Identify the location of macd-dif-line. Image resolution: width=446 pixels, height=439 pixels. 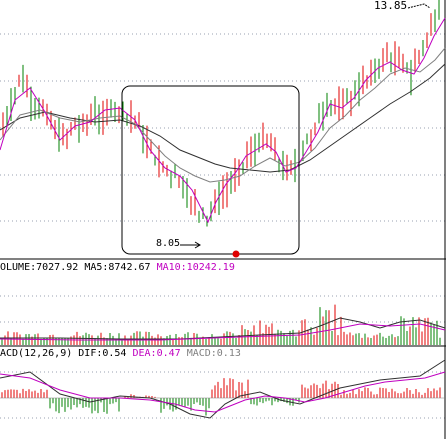
(223, 389).